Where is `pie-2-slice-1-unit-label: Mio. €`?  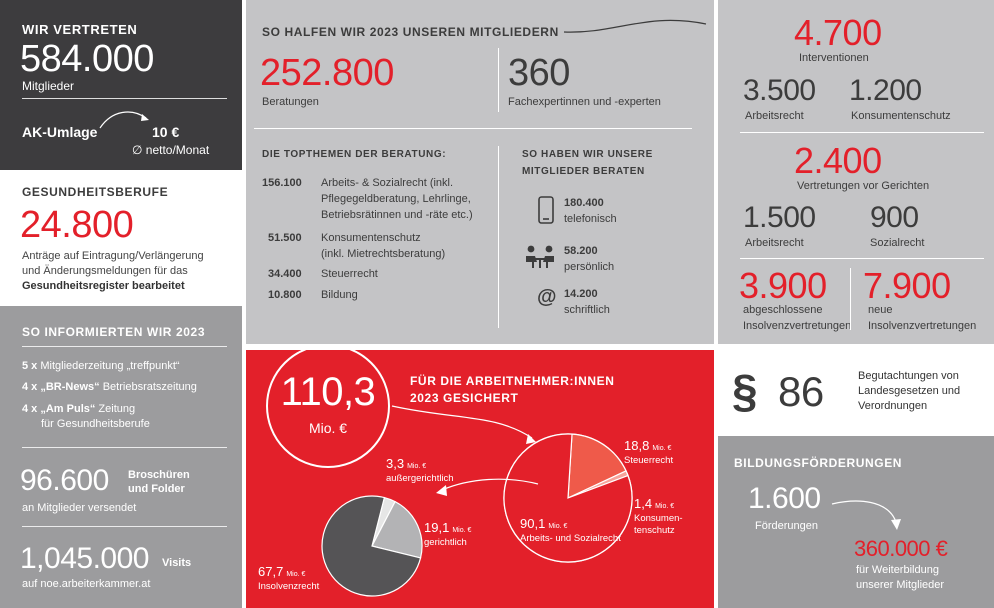
pie-2-slice-1-unit-label: Mio. € is located at coordinates (461, 530).